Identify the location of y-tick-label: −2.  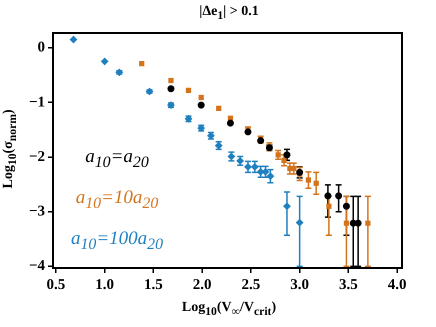
(36, 156).